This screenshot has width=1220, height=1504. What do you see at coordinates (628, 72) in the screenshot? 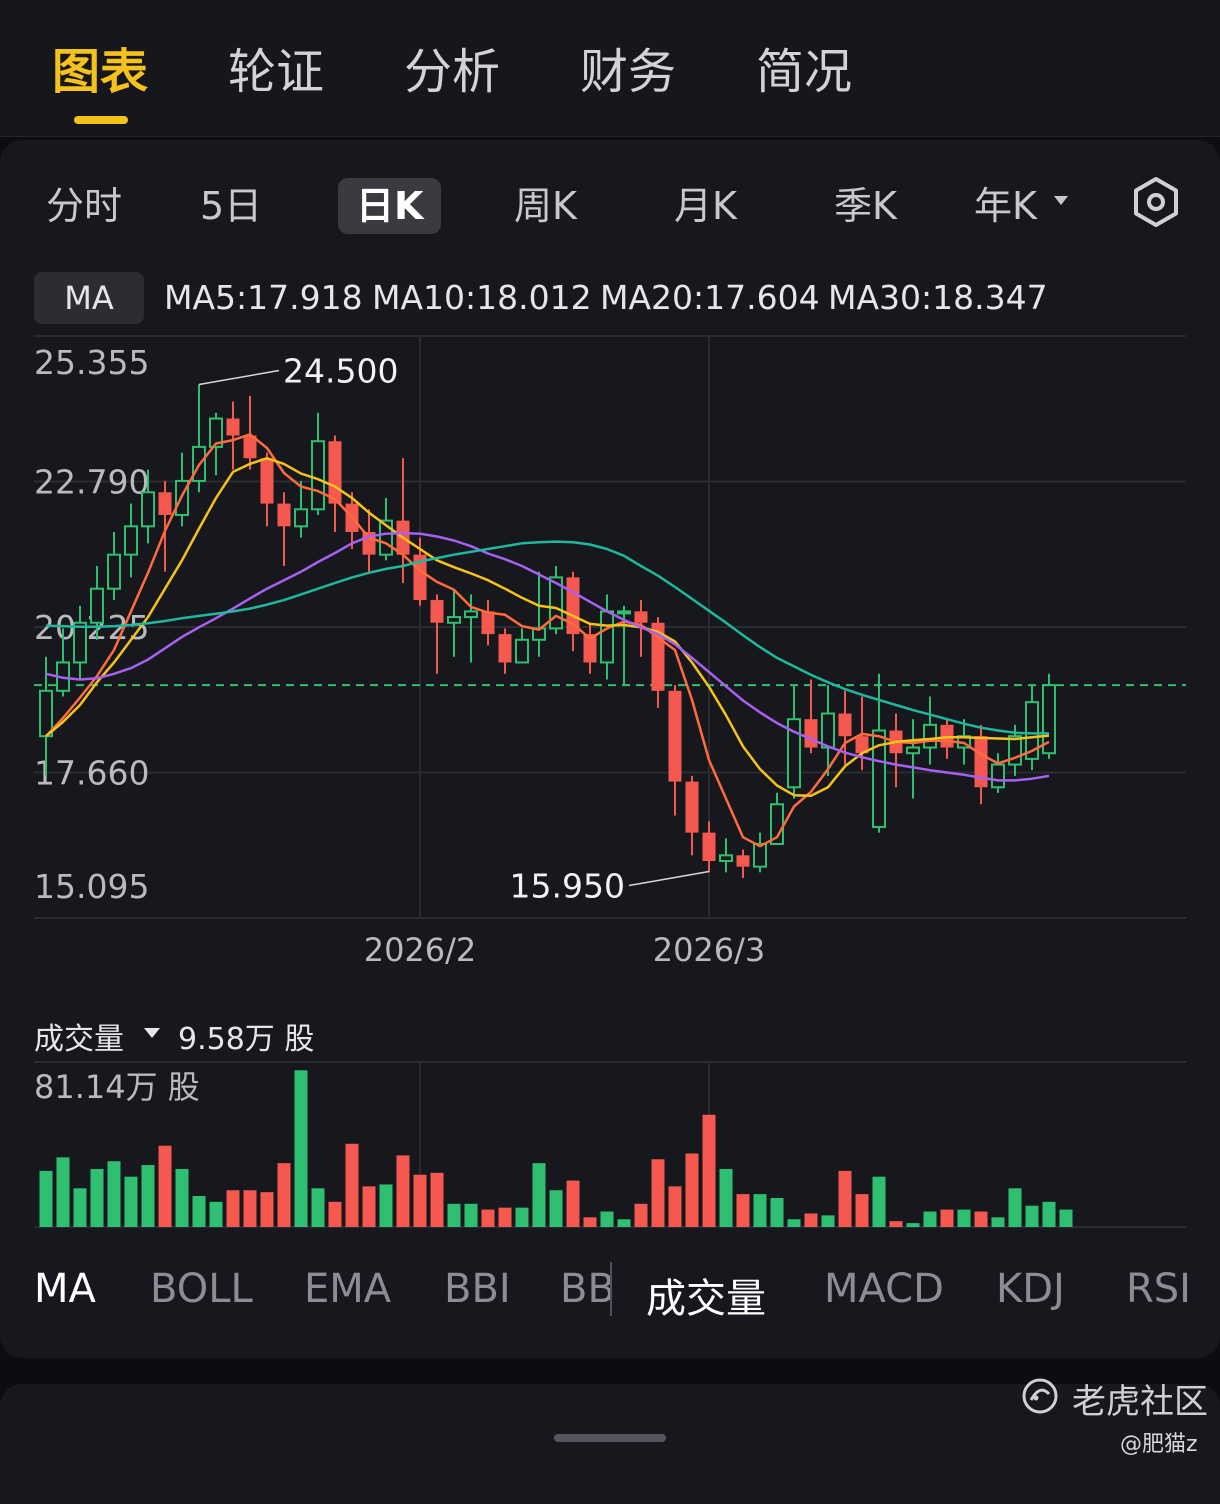
I see `tab-financials: 财务` at bounding box center [628, 72].